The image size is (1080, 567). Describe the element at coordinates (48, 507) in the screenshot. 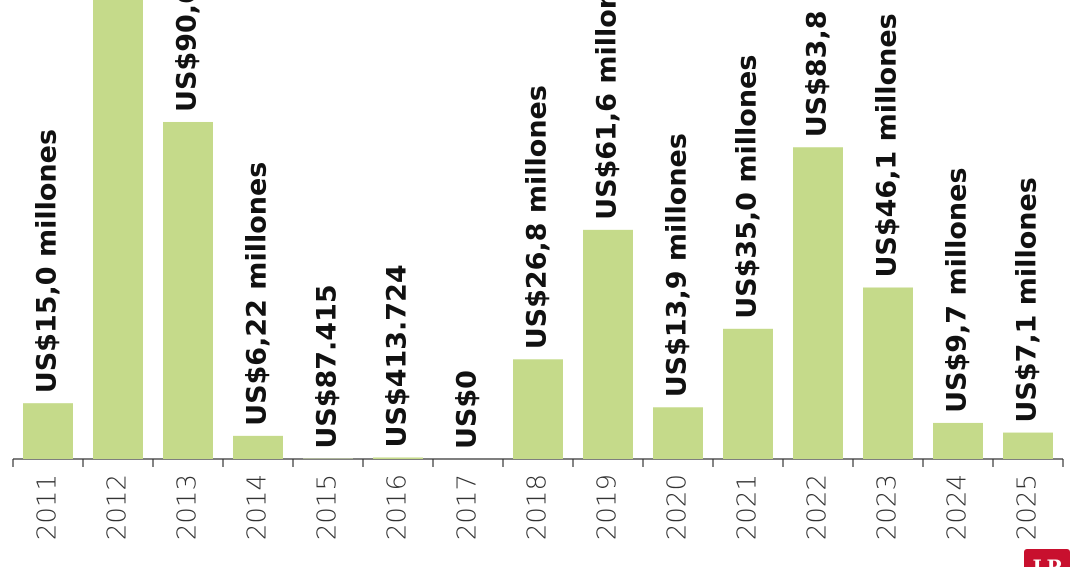

I see `x-tick-label: 2011` at that location.